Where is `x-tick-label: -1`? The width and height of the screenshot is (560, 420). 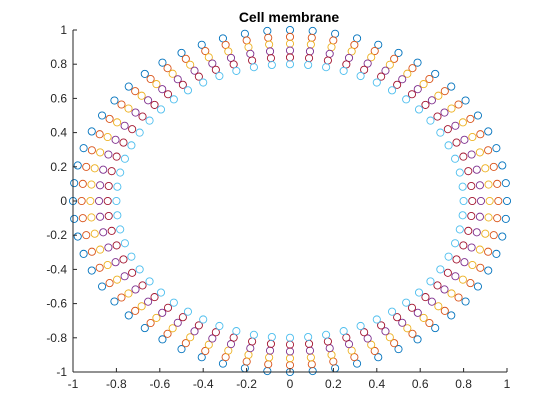 x-tick-label: -1 is located at coordinates (73, 384).